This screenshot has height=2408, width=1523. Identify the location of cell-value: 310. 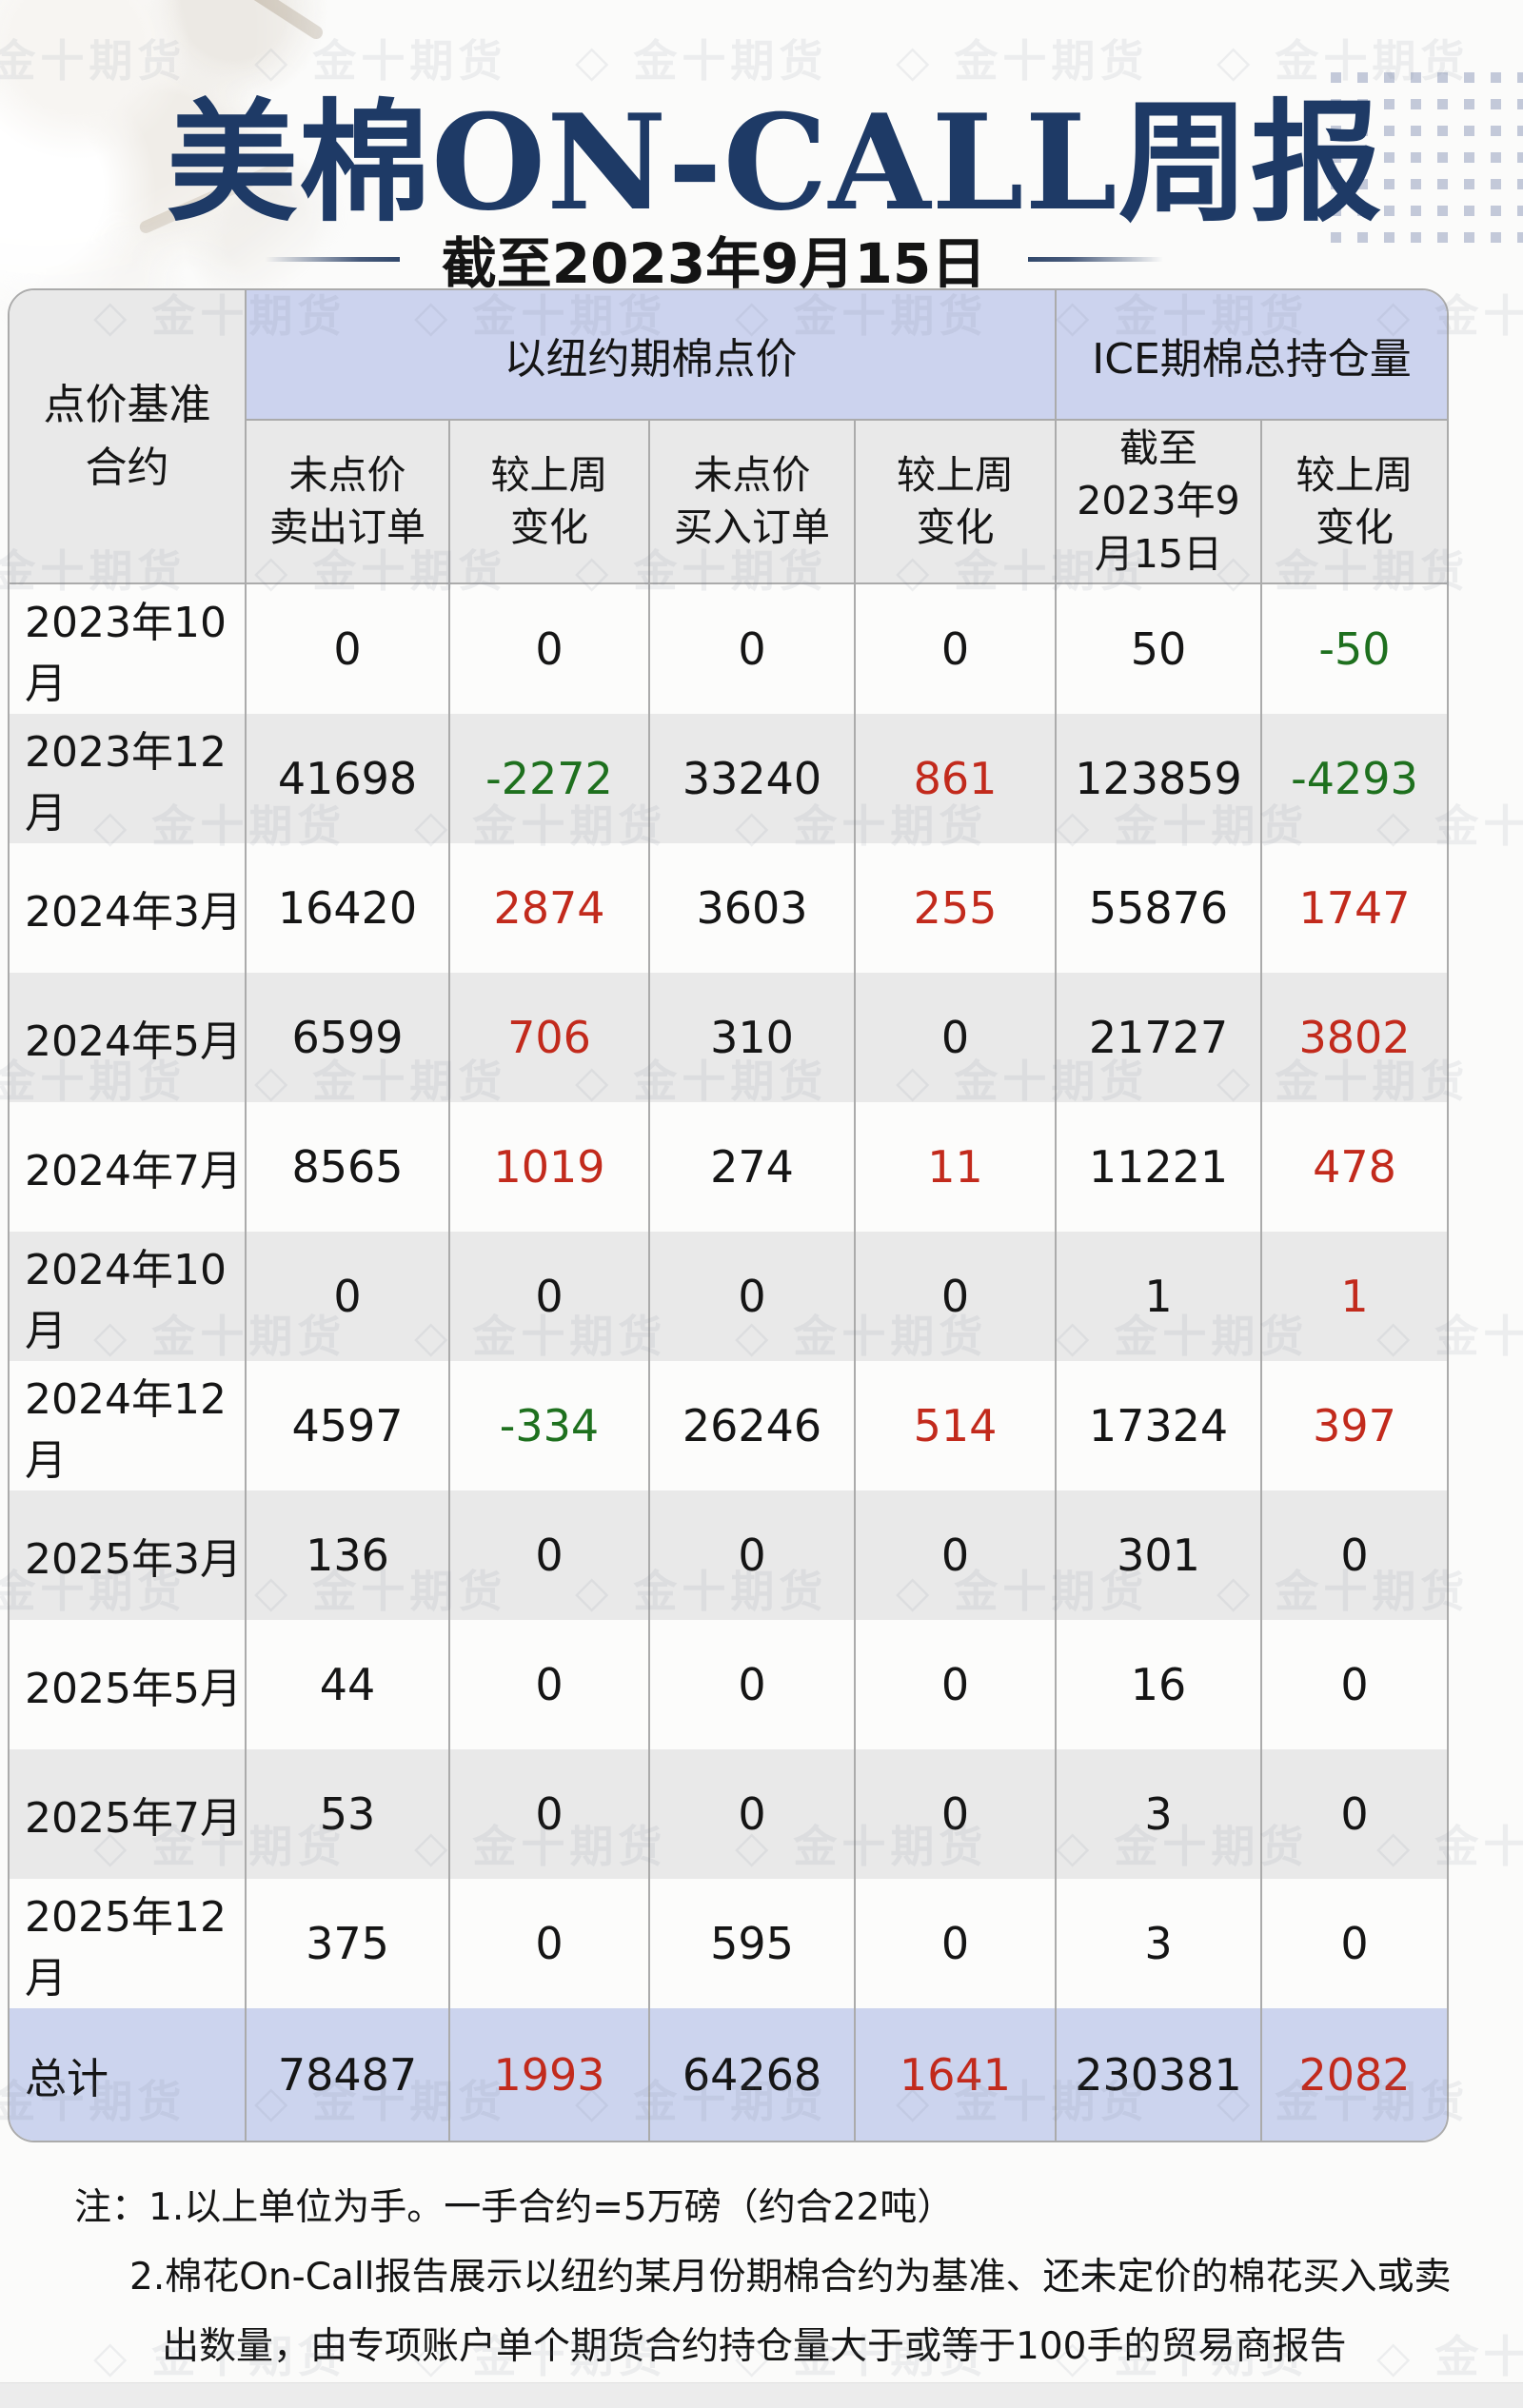
(753, 1037).